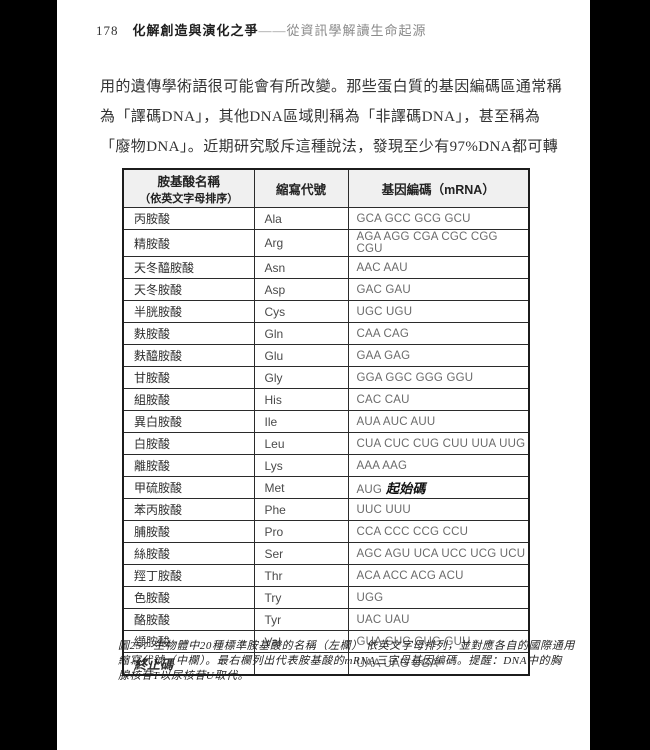 The image size is (650, 750). What do you see at coordinates (301, 243) in the screenshot?
I see `amino-acid-abbreviation: Arg` at bounding box center [301, 243].